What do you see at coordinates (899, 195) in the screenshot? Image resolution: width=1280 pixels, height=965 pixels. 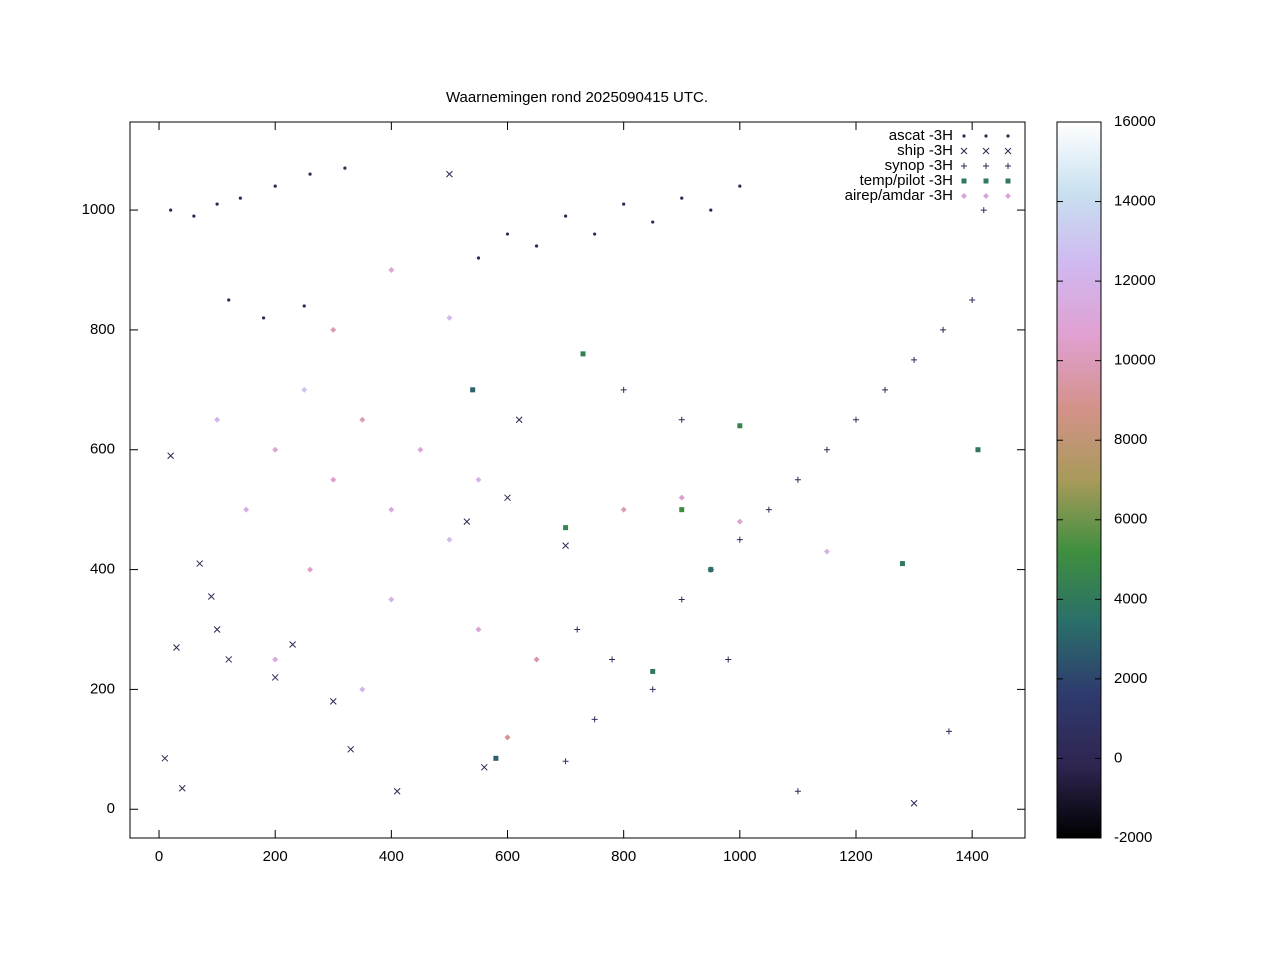 I see `legend-label: airep/amdar -3H` at bounding box center [899, 195].